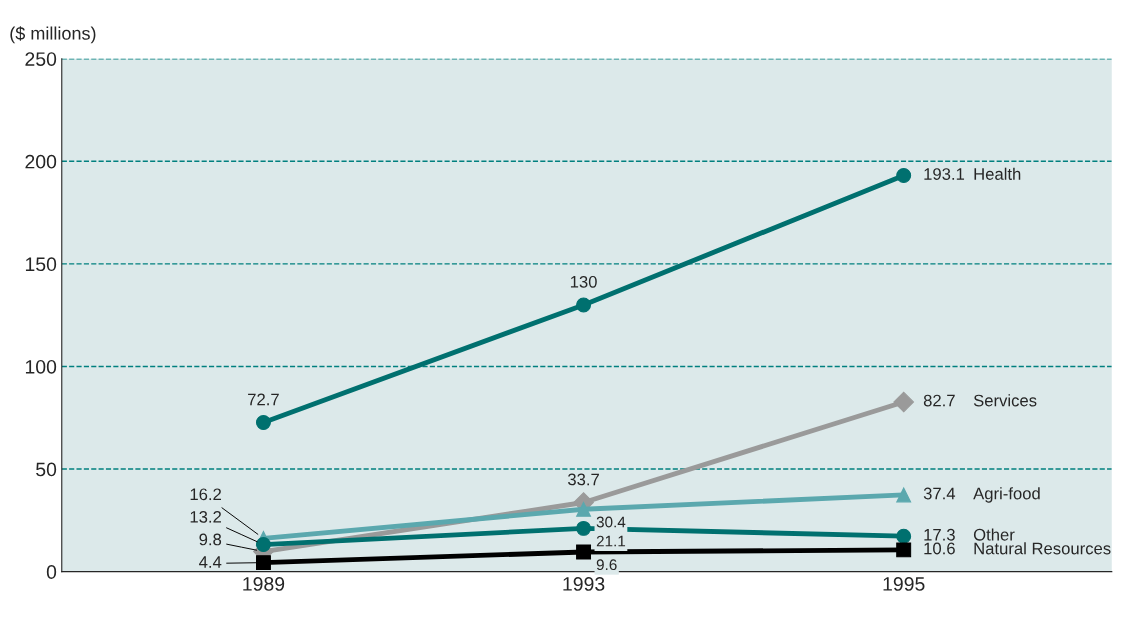  What do you see at coordinates (41, 264) in the screenshot?
I see `y-tick-label: 150` at bounding box center [41, 264].